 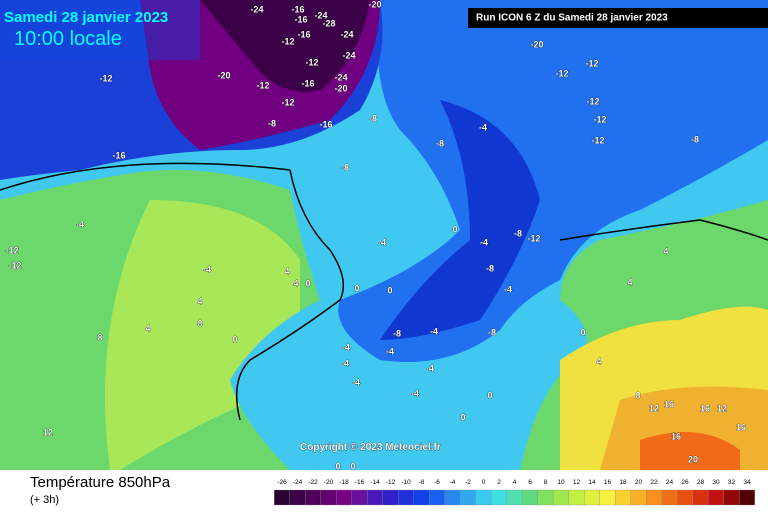 What do you see at coordinates (360, 482) in the screenshot?
I see `colorbar-label: -16` at bounding box center [360, 482].